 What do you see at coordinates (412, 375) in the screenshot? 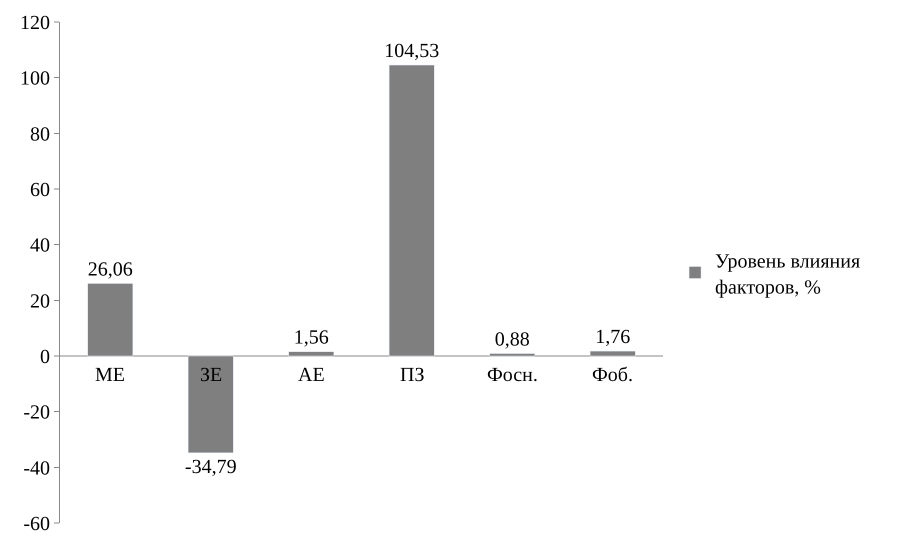
I see `x-tick-label: ПЗ` at bounding box center [412, 375].